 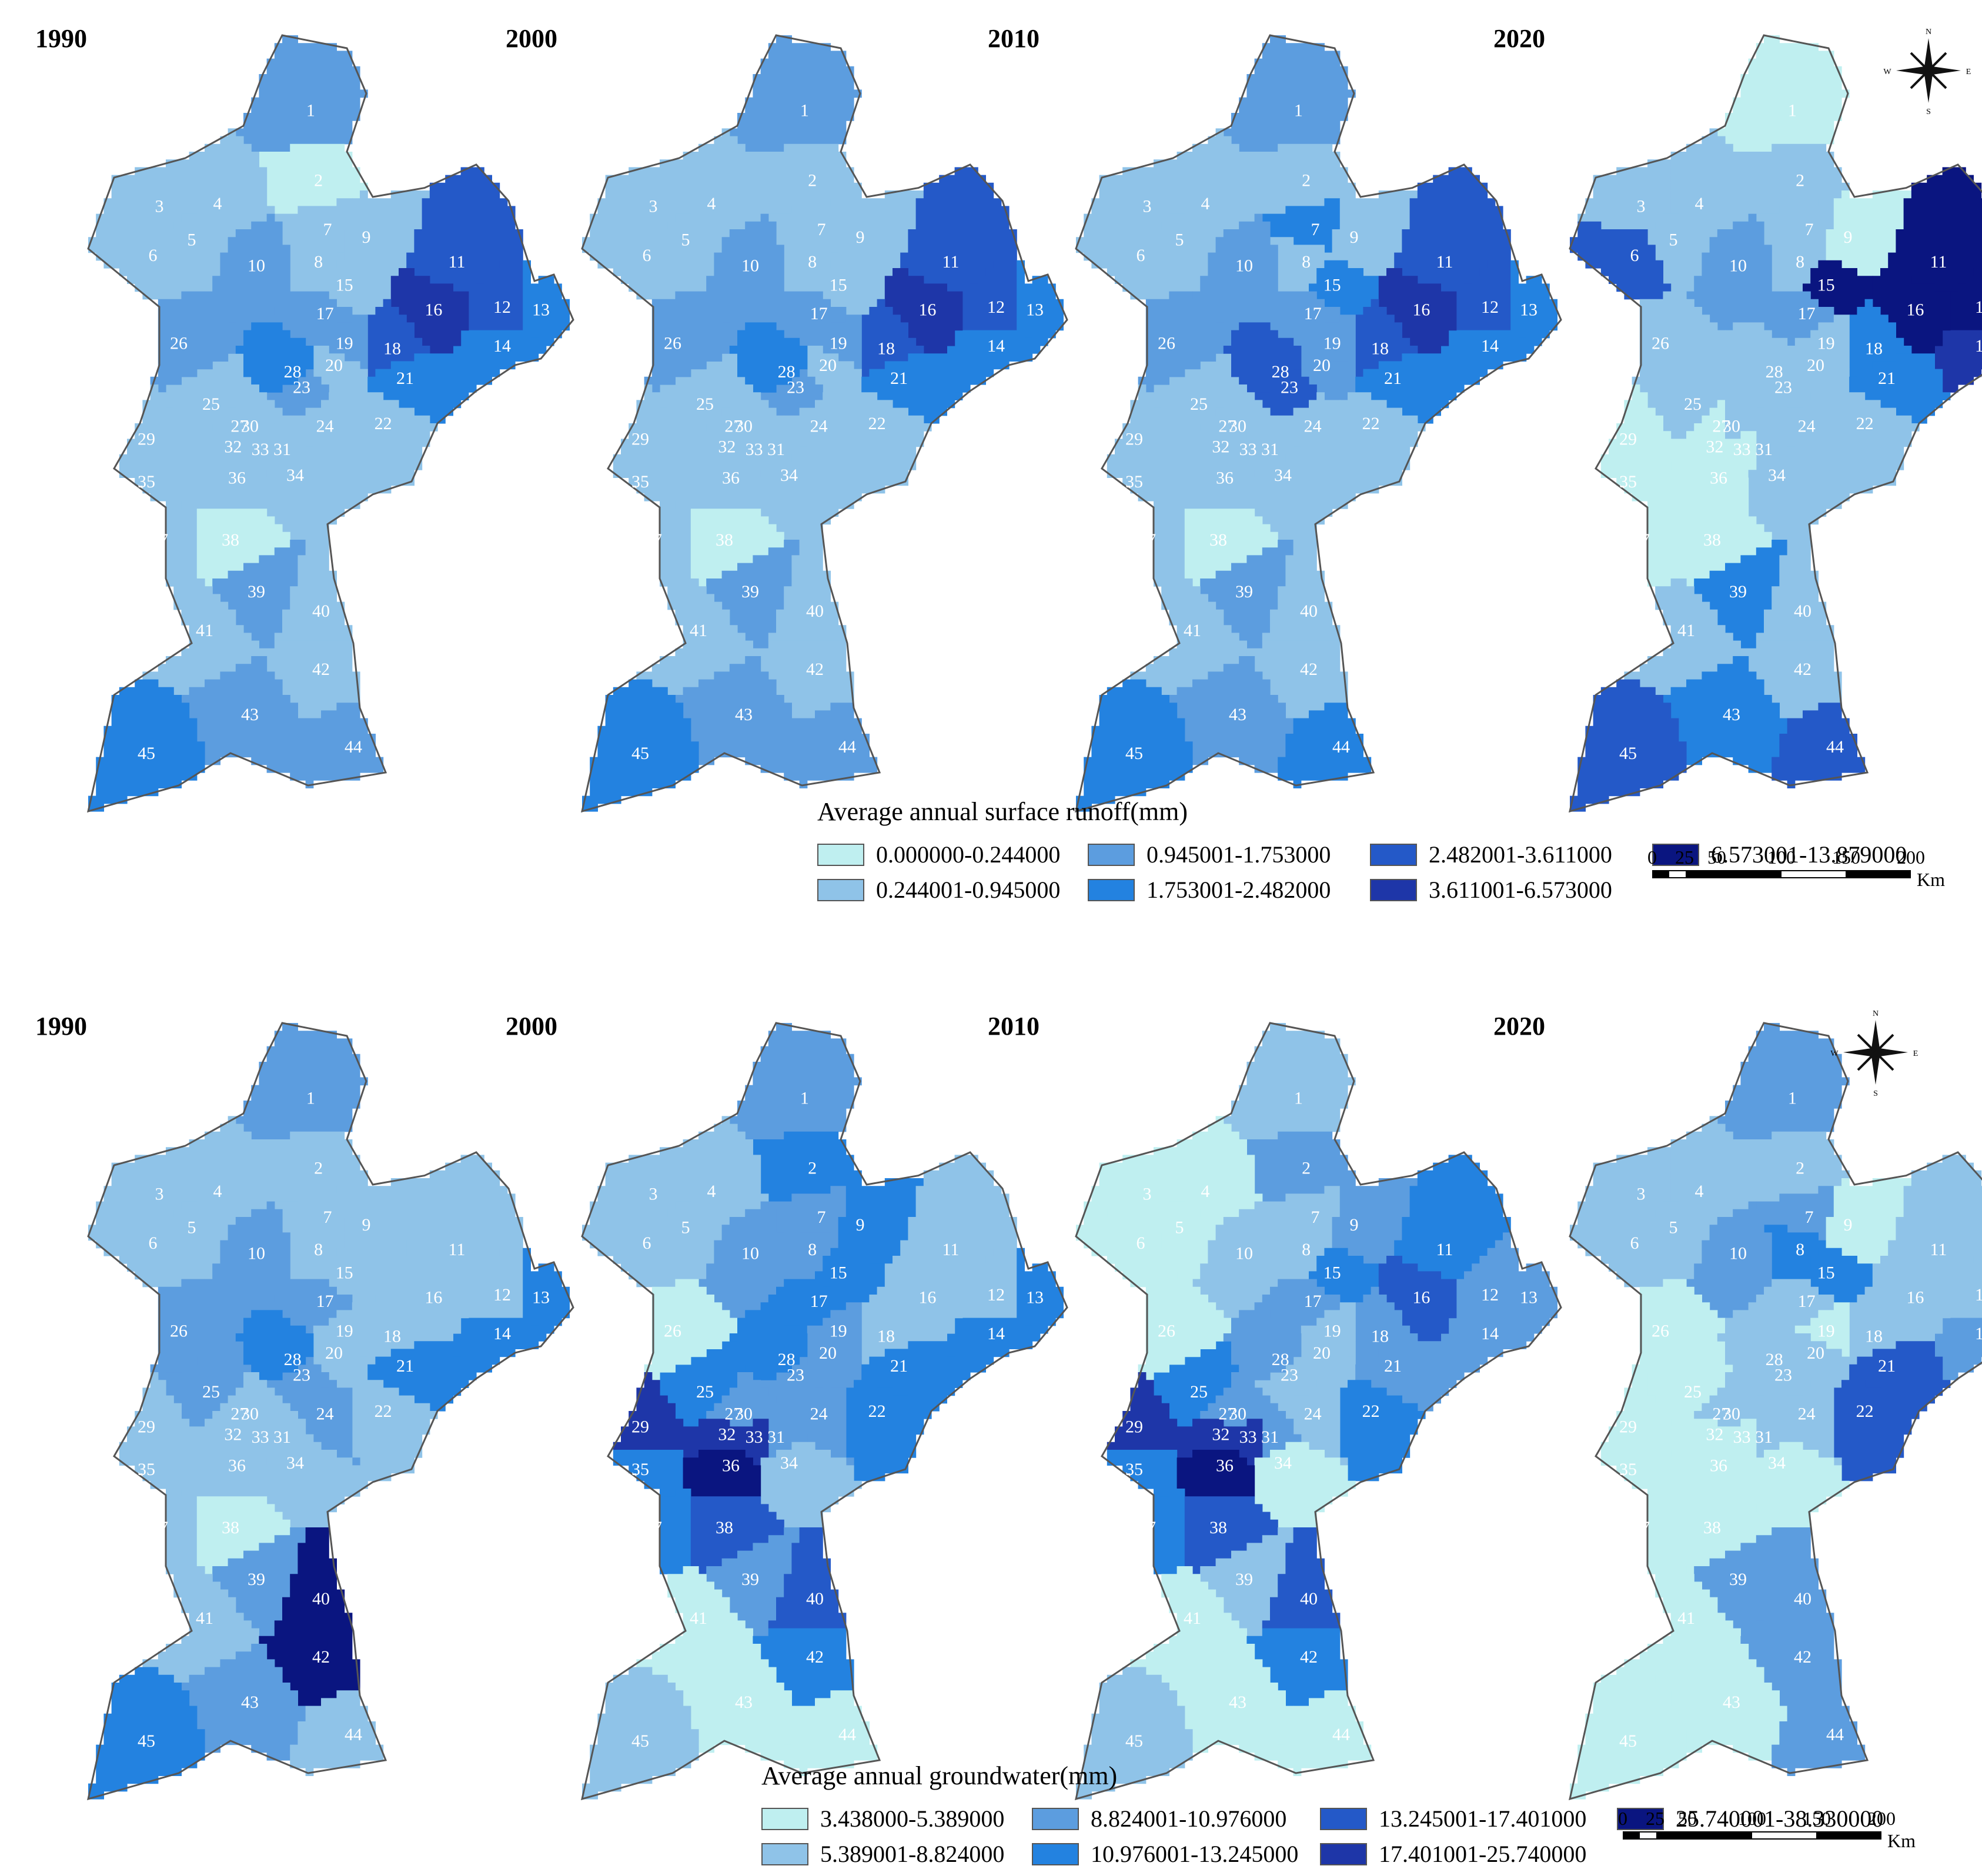 What do you see at coordinates (1239, 890) in the screenshot?
I see `legend-label: 1.753001-2.482000` at bounding box center [1239, 890].